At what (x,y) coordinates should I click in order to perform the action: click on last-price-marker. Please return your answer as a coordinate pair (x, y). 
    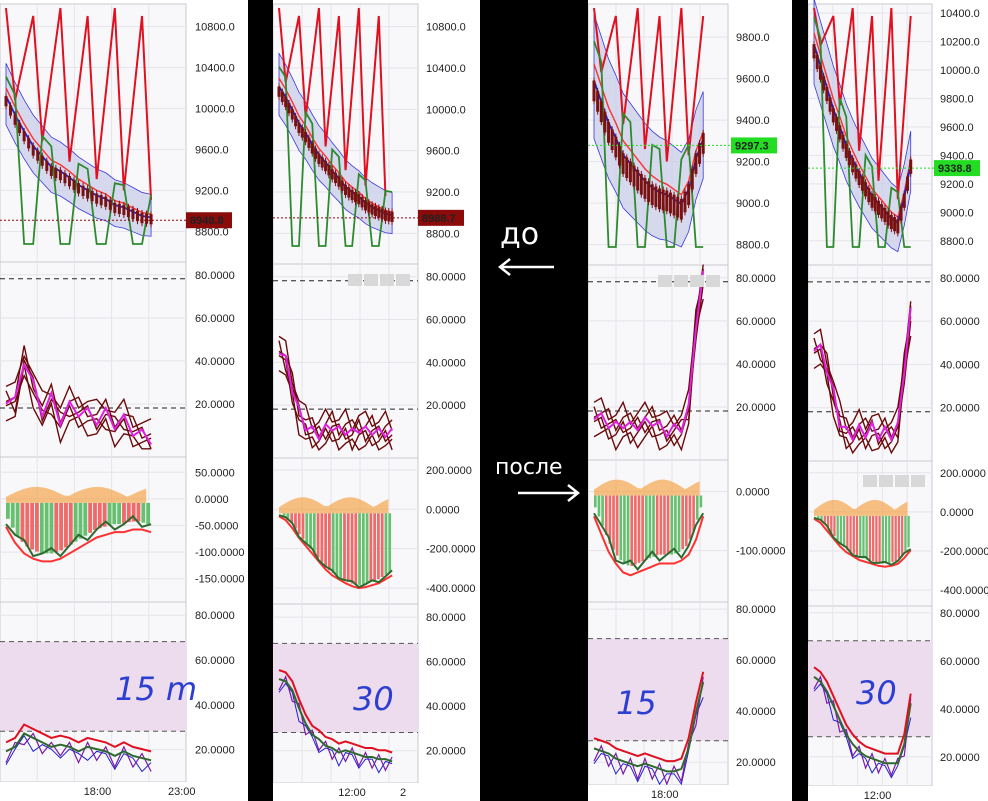
    Looking at the image, I should click on (209, 220).